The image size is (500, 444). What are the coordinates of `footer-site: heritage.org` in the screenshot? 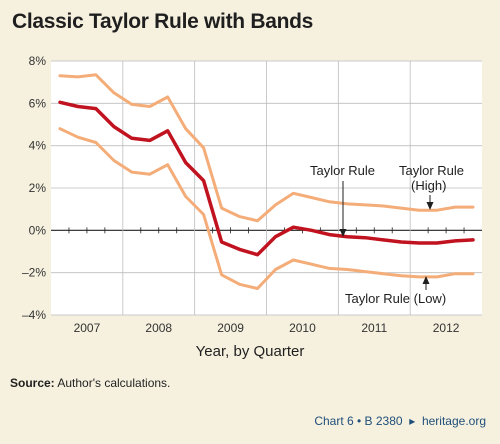 It's located at (453, 421).